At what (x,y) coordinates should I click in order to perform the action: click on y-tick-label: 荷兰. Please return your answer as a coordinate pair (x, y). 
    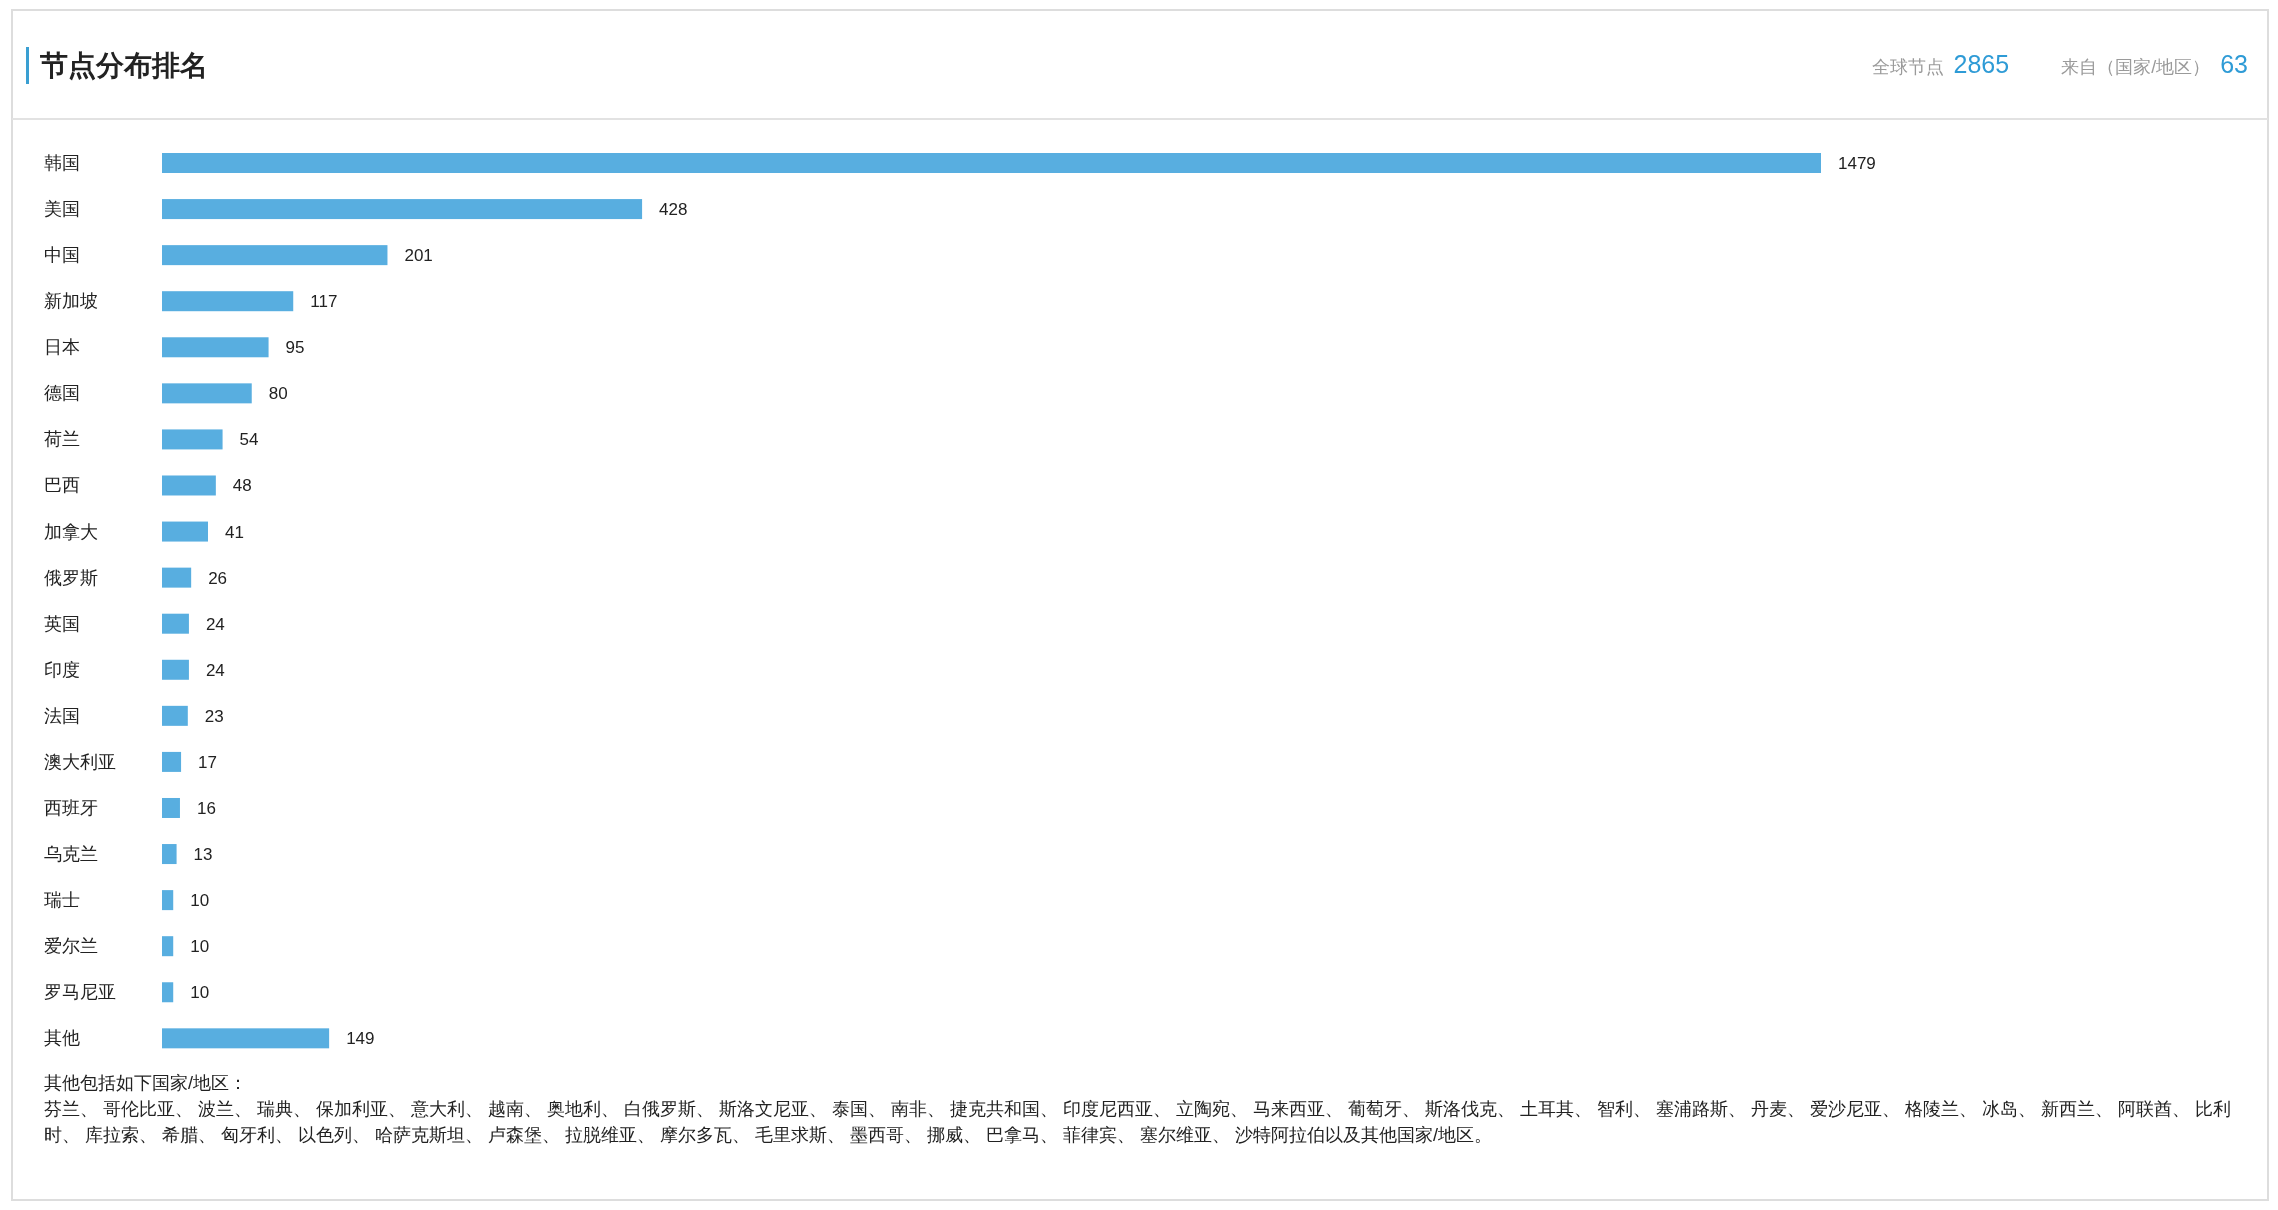
    Looking at the image, I should click on (62, 439).